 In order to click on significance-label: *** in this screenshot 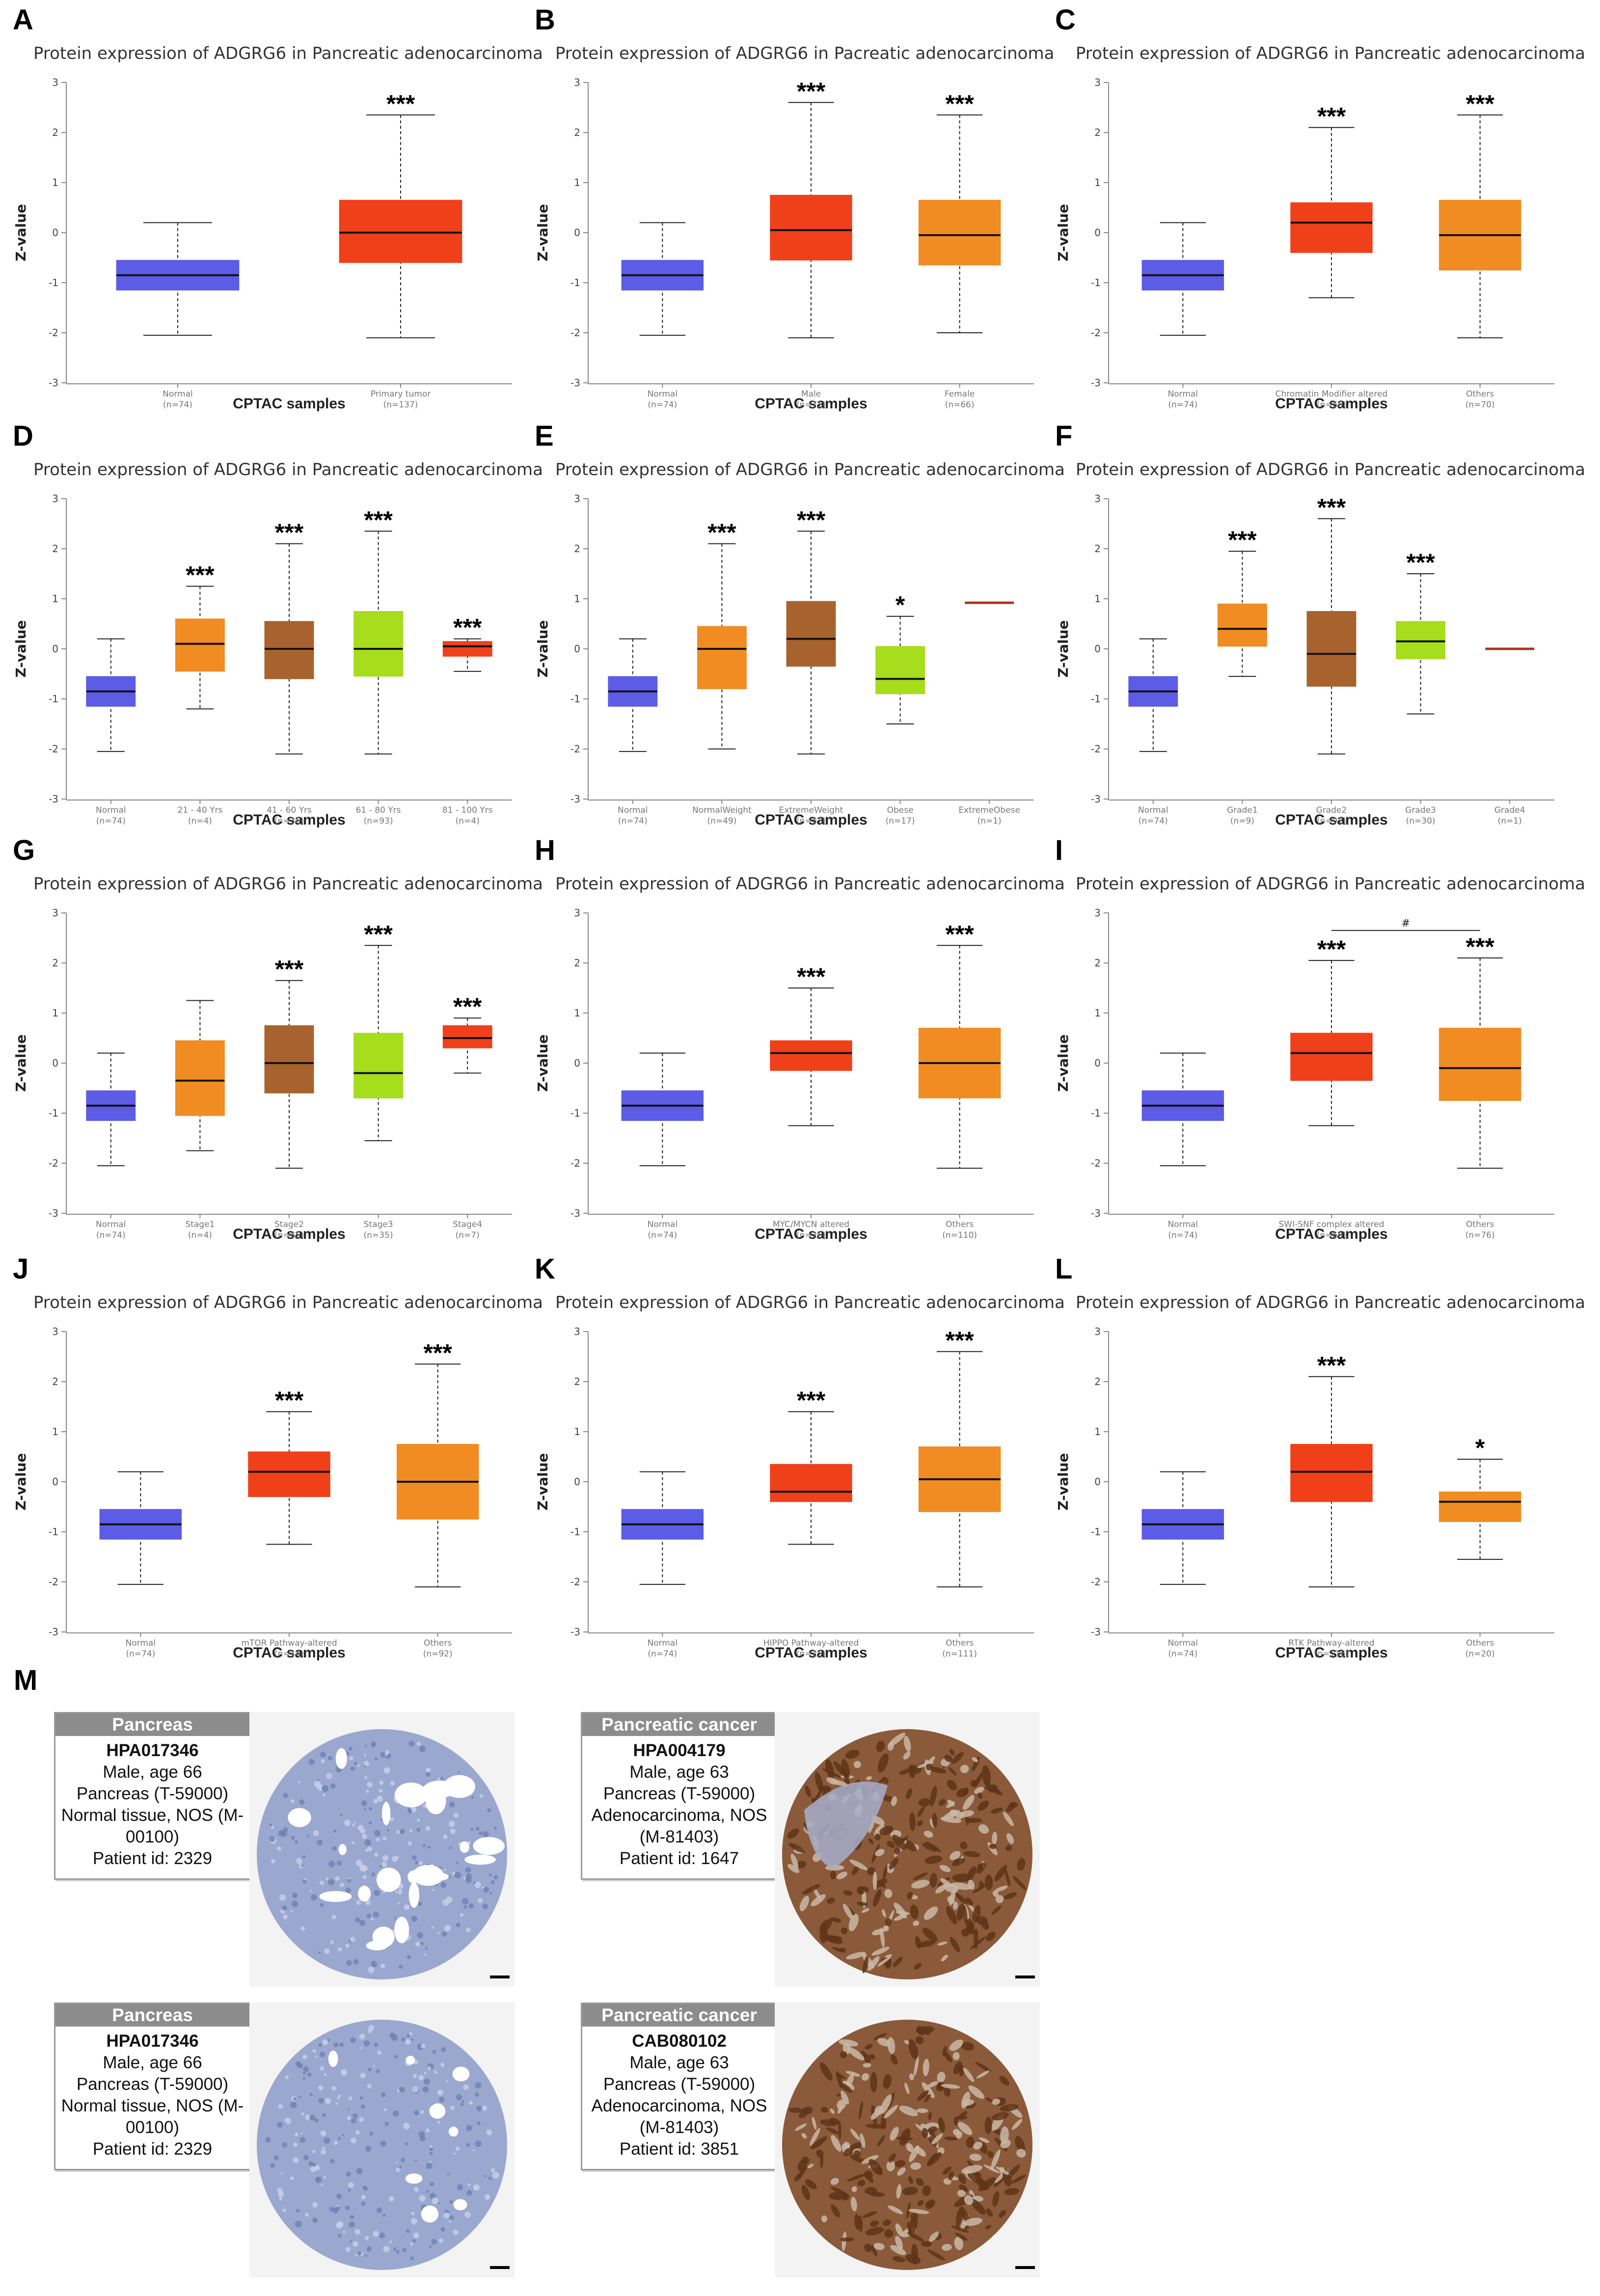, I will do `click(812, 1400)`.